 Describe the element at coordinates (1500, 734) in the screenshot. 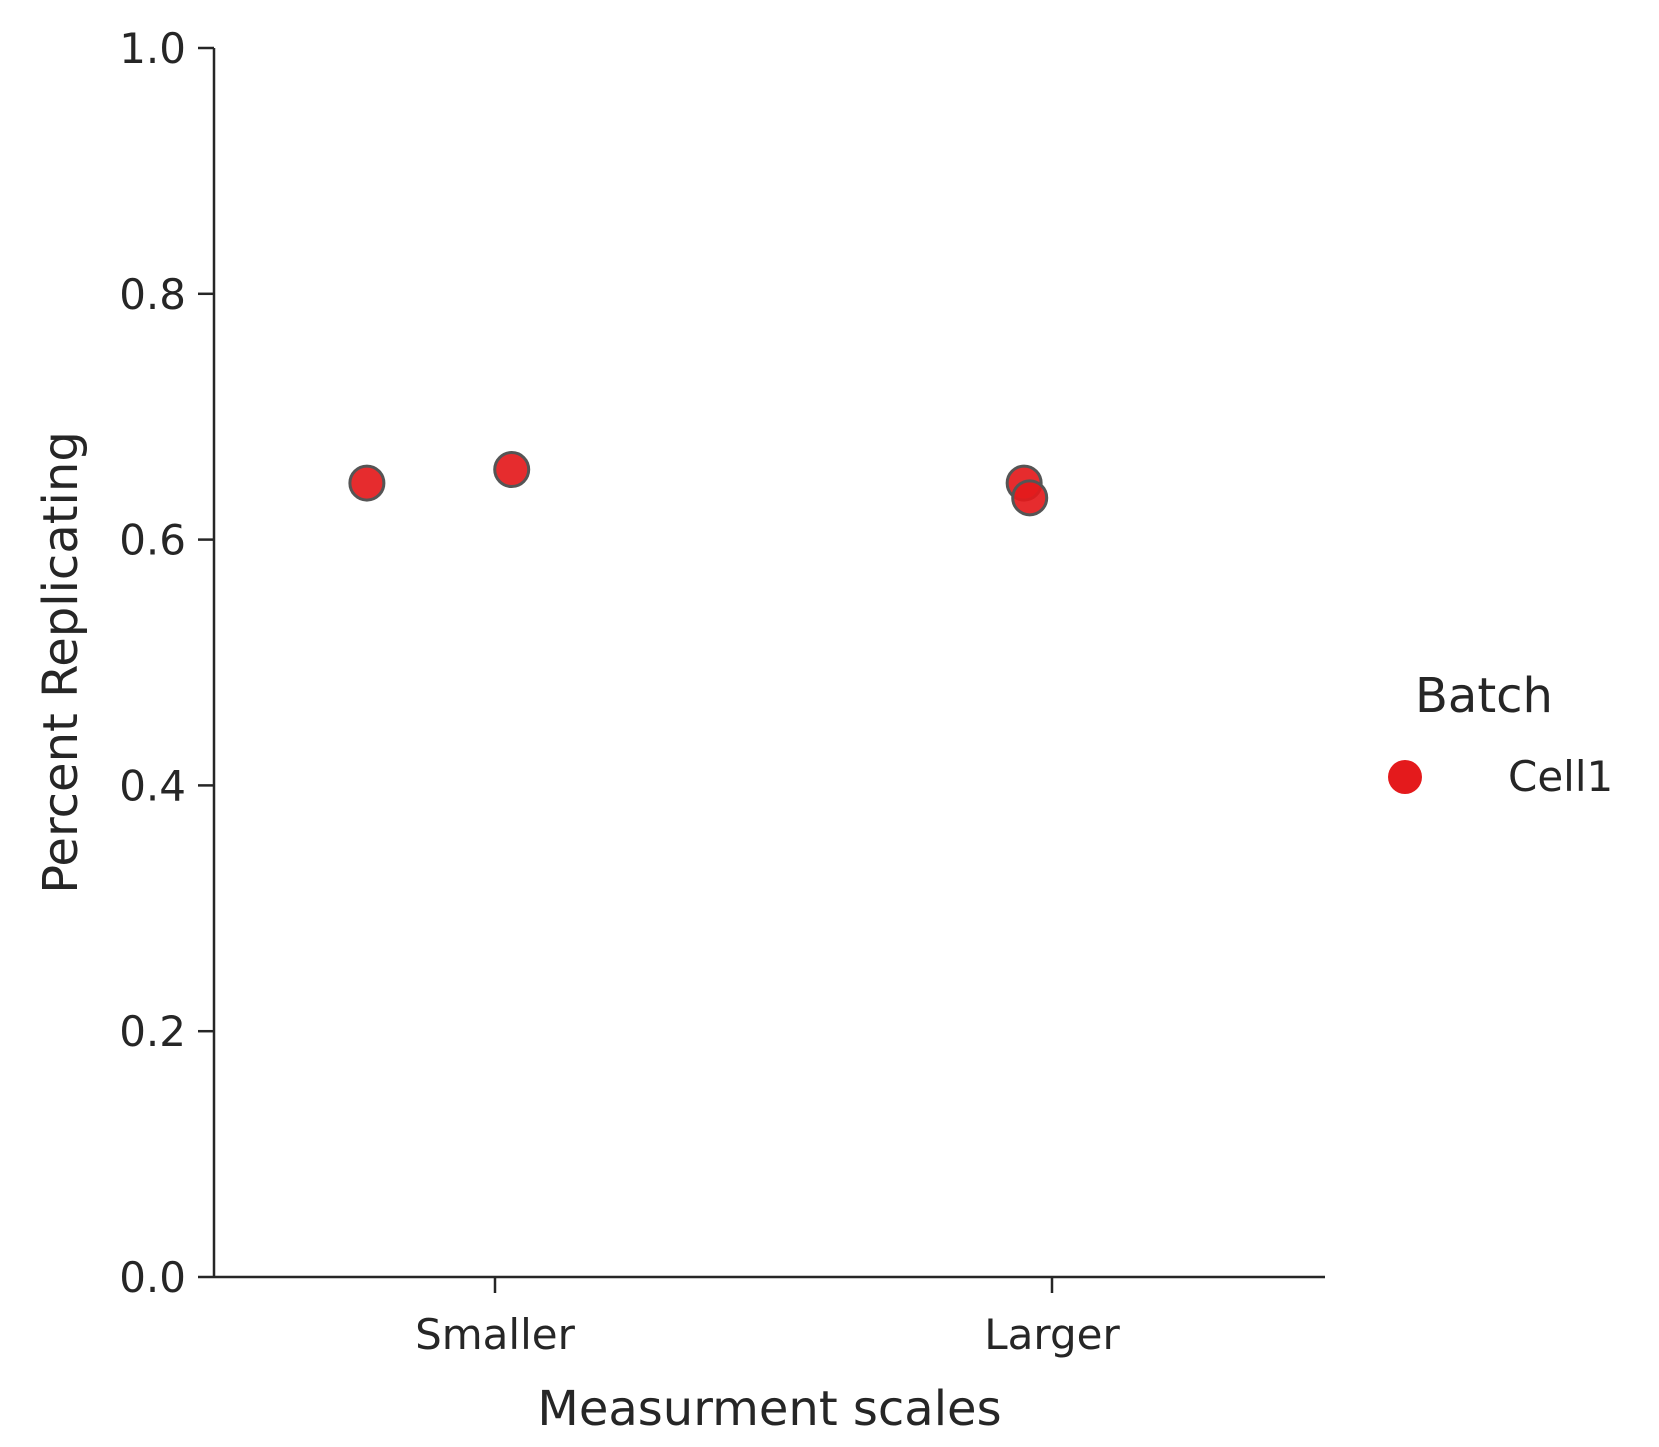

I see `legend: Batch Cell1` at that location.